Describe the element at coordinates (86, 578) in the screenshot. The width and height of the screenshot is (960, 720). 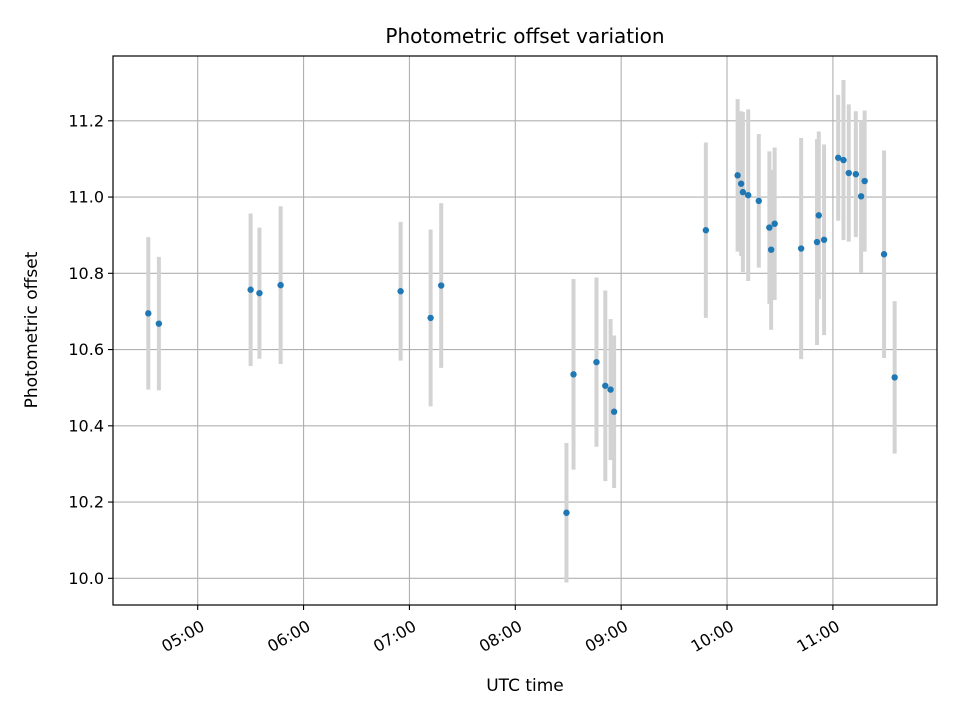
I see `y-tick-label: 10.0` at that location.